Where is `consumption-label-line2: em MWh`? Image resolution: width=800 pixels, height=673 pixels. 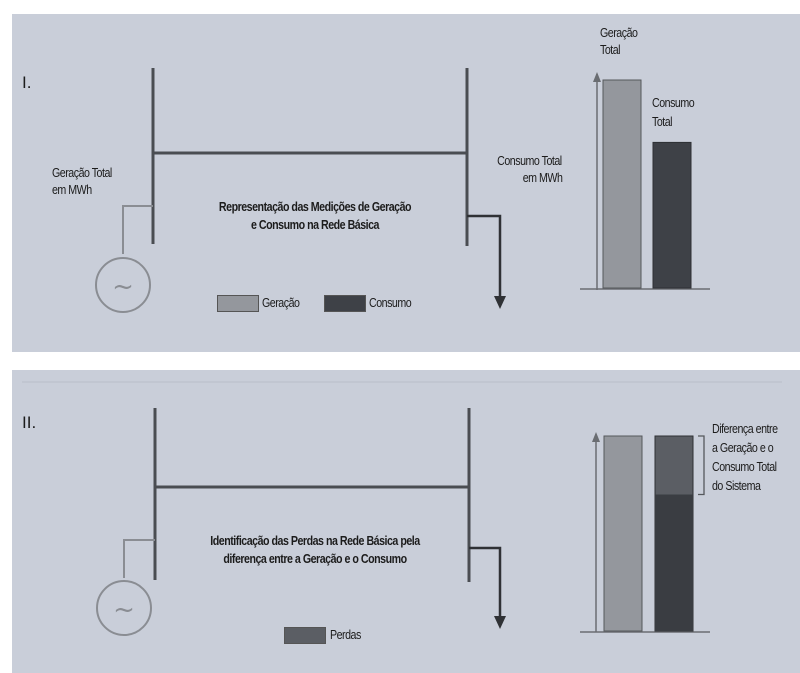 consumption-label-line2: em MWh is located at coordinates (542, 177).